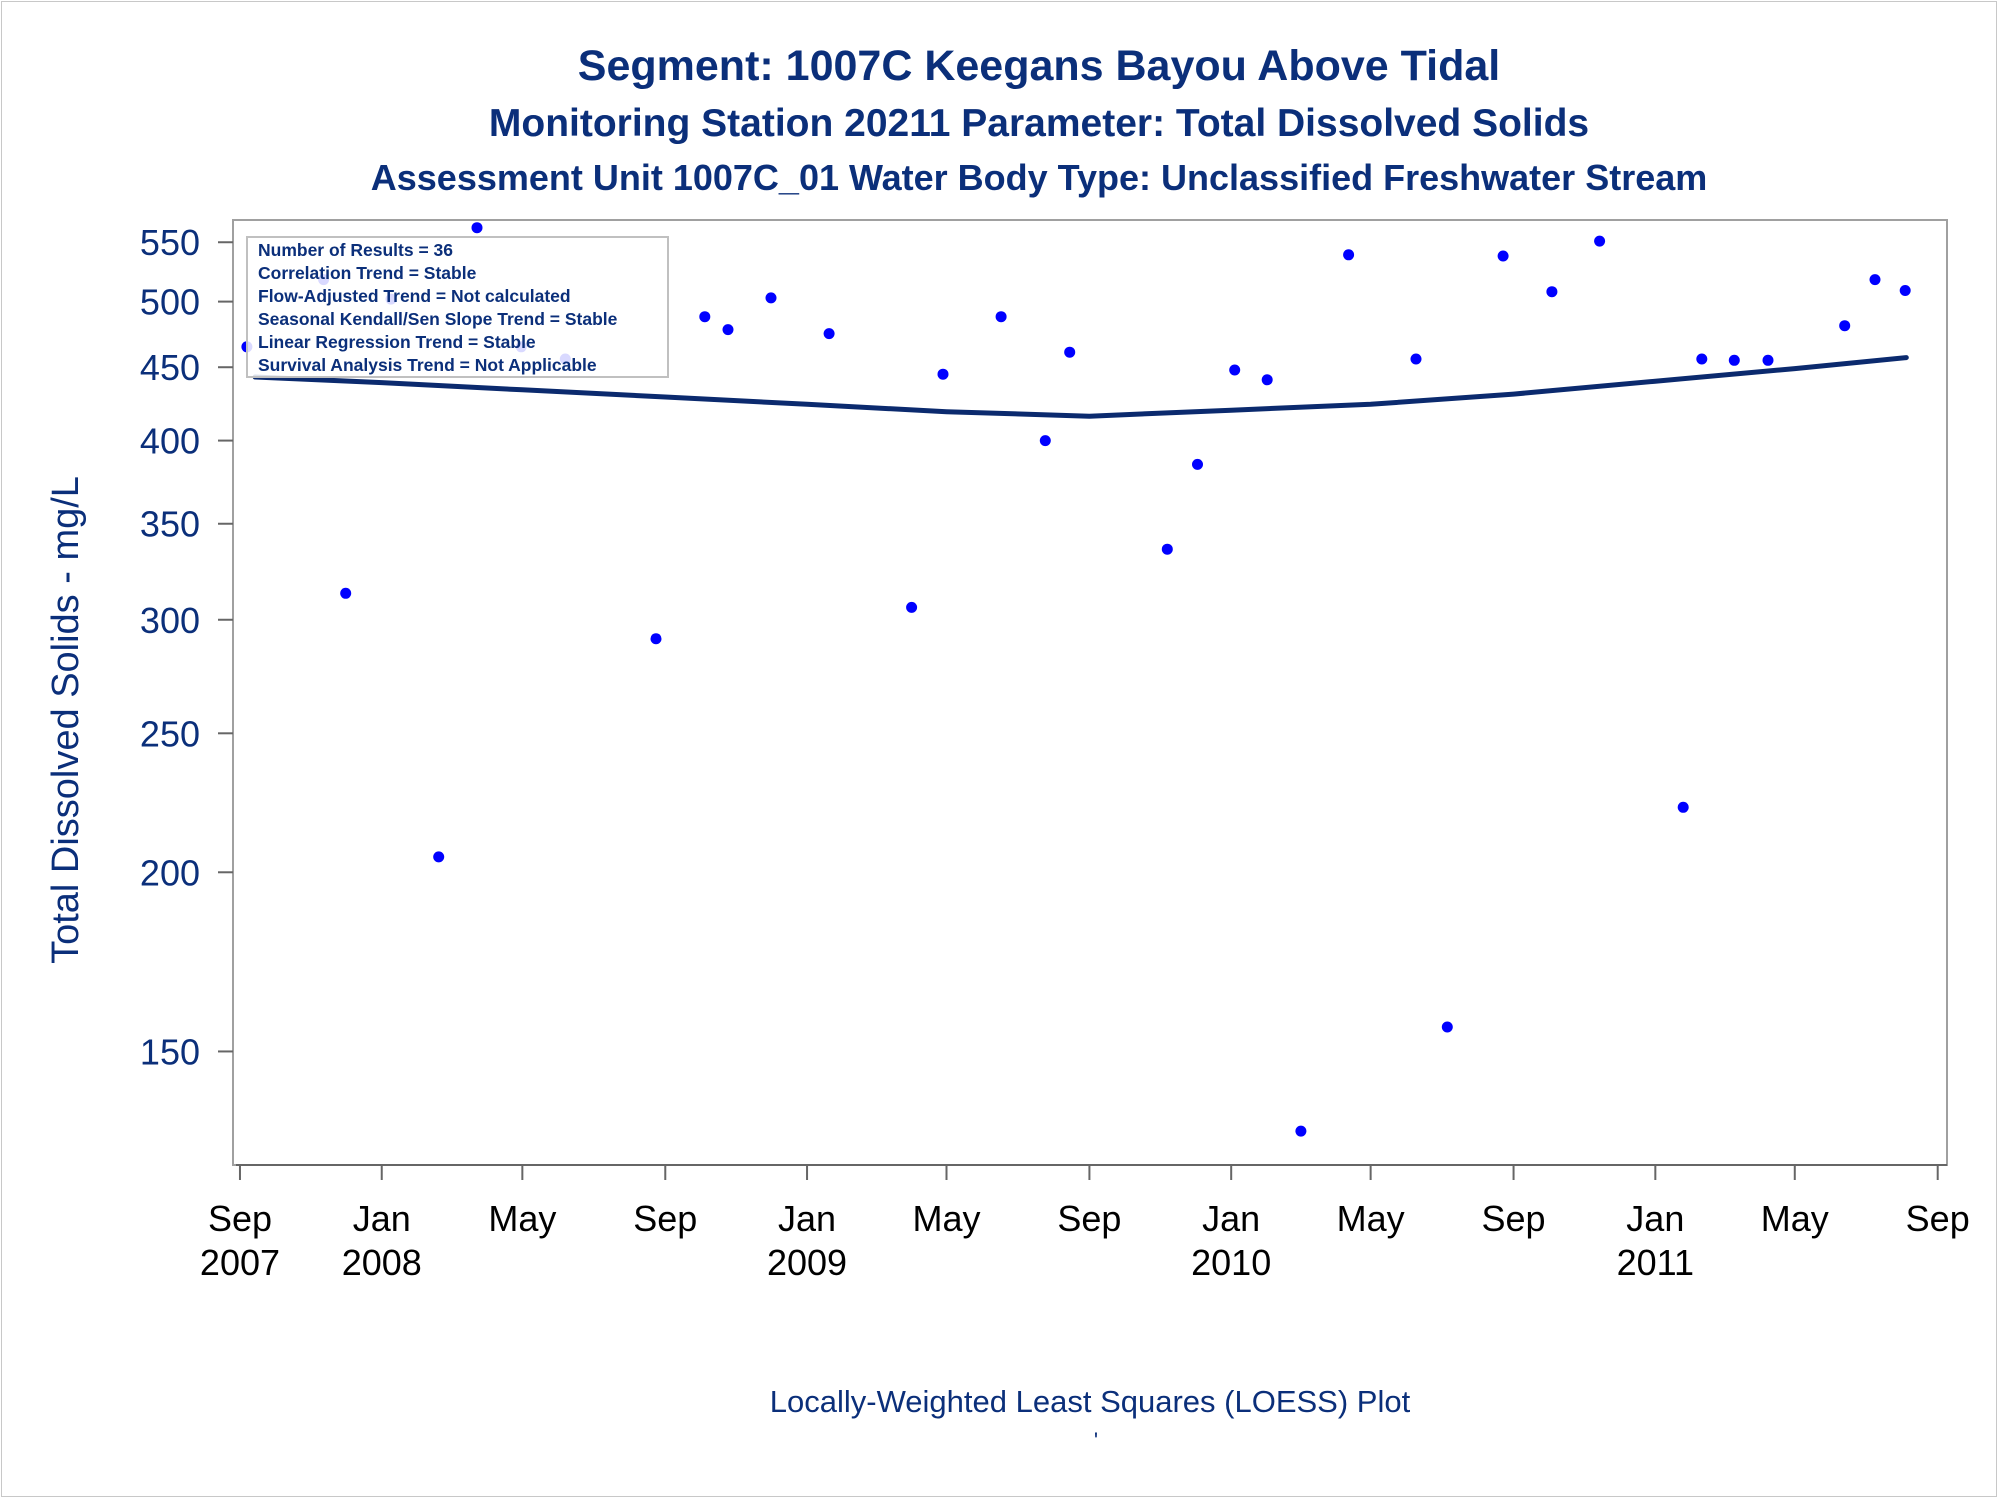 This screenshot has height=1500, width=2000. Describe the element at coordinates (170, 524) in the screenshot. I see `y-tick-label: 350` at that location.